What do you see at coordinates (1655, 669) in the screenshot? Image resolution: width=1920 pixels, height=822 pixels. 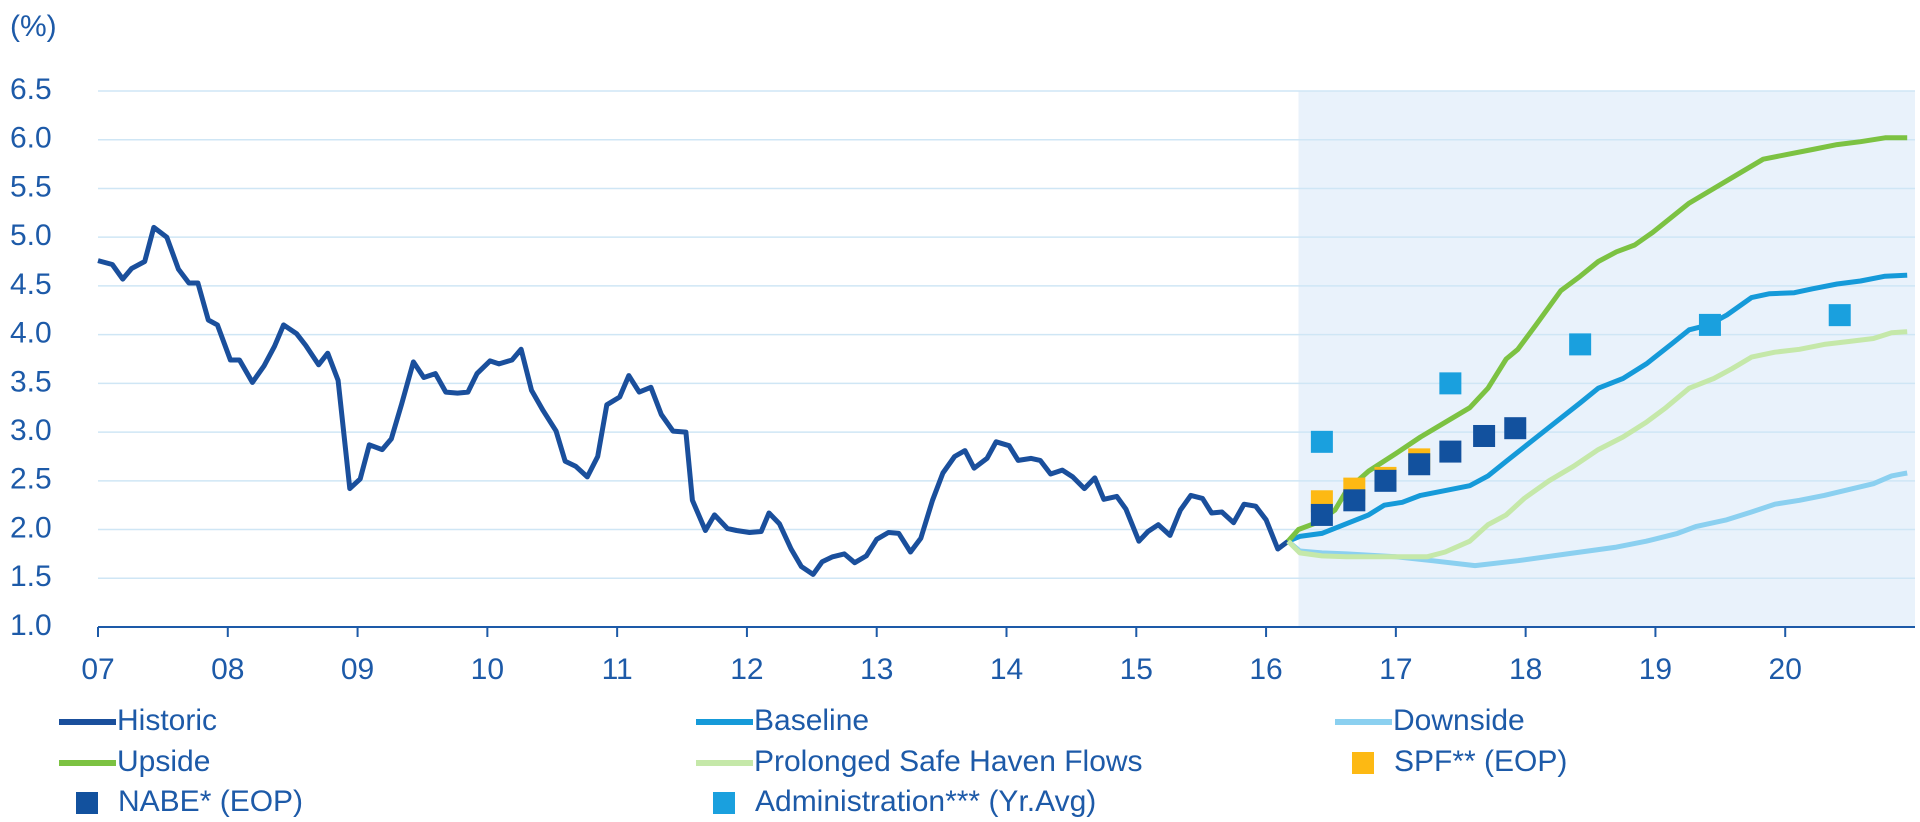 I see `x-tick-label: 19` at bounding box center [1655, 669].